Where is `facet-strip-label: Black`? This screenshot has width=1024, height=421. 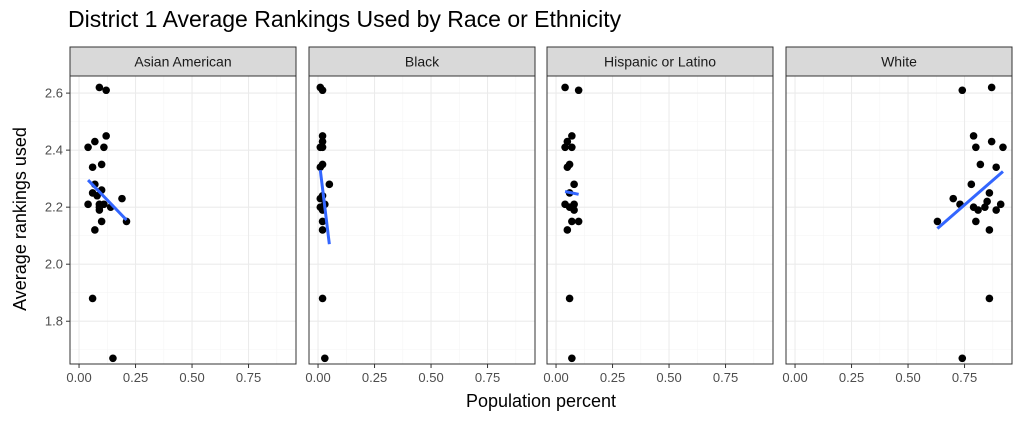
facet-strip-label: Black is located at coordinates (422, 62).